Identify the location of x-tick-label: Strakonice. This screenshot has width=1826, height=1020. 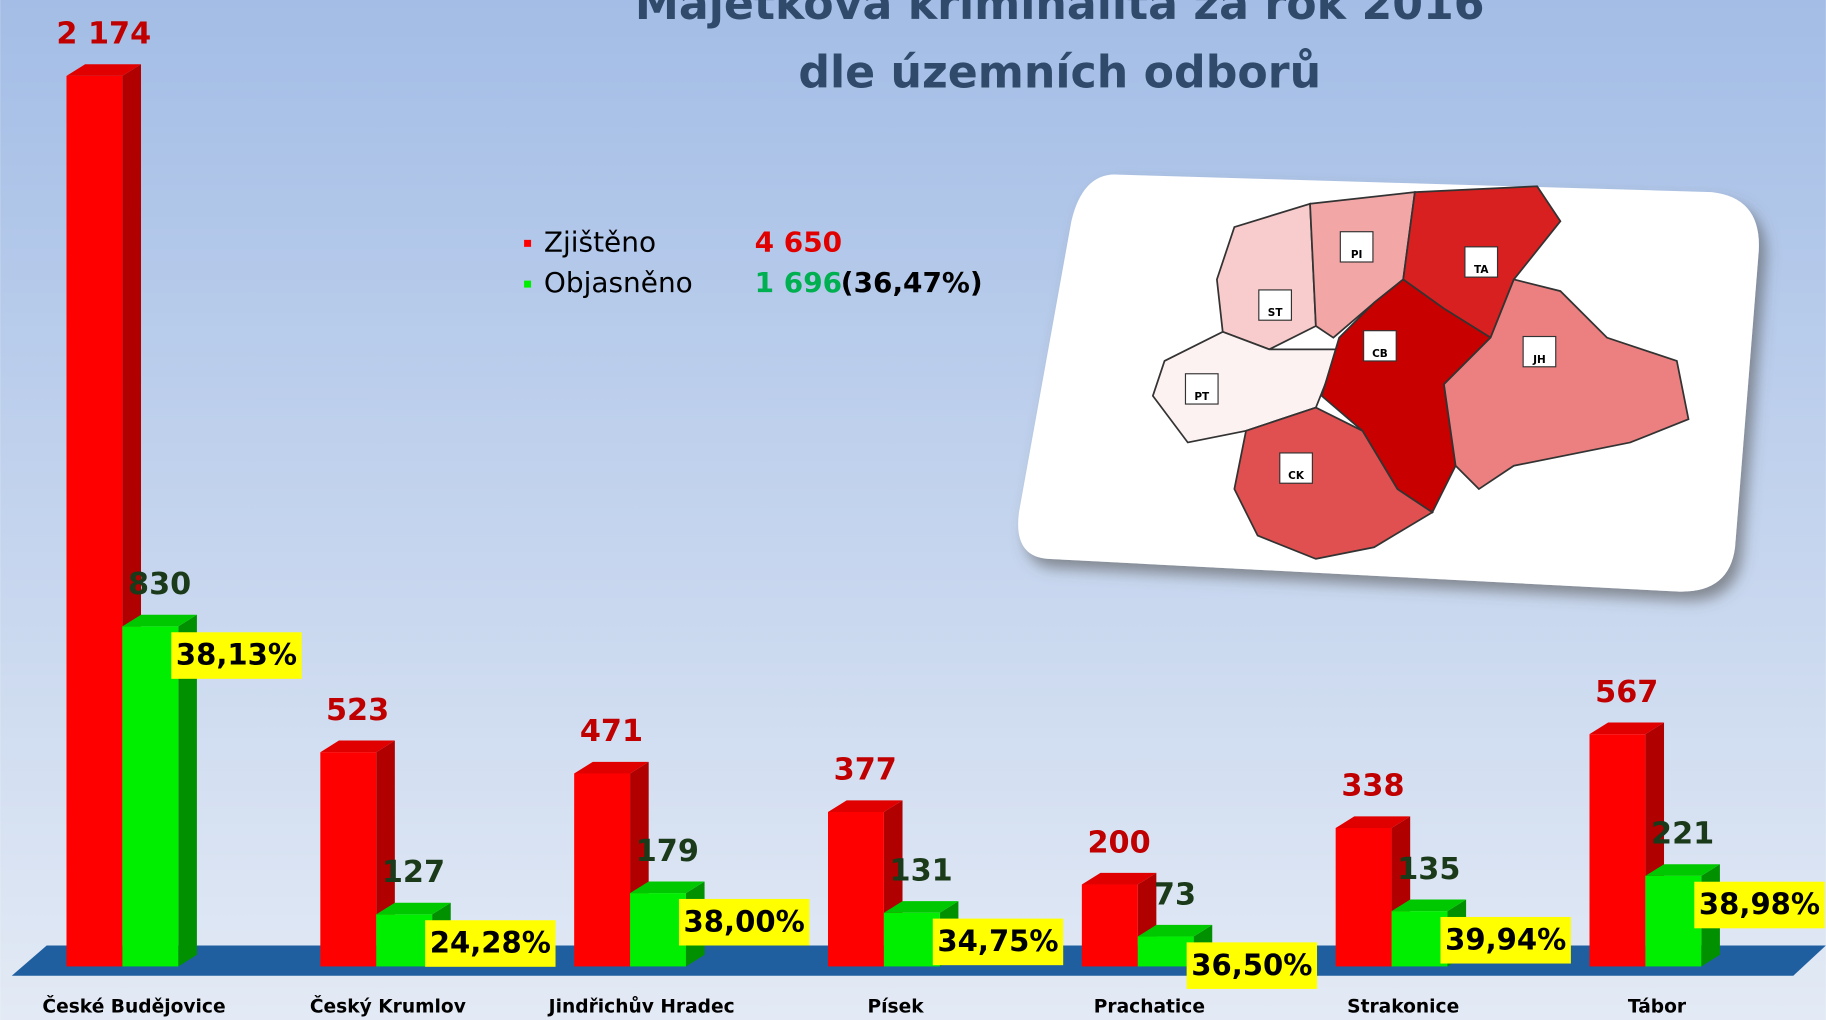
(1403, 1007).